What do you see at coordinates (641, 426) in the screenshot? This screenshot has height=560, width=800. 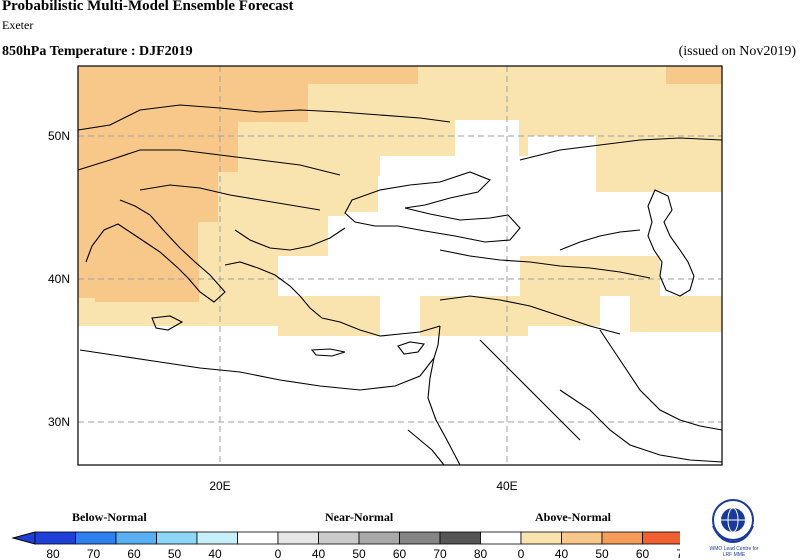 I see `gulf-south` at bounding box center [641, 426].